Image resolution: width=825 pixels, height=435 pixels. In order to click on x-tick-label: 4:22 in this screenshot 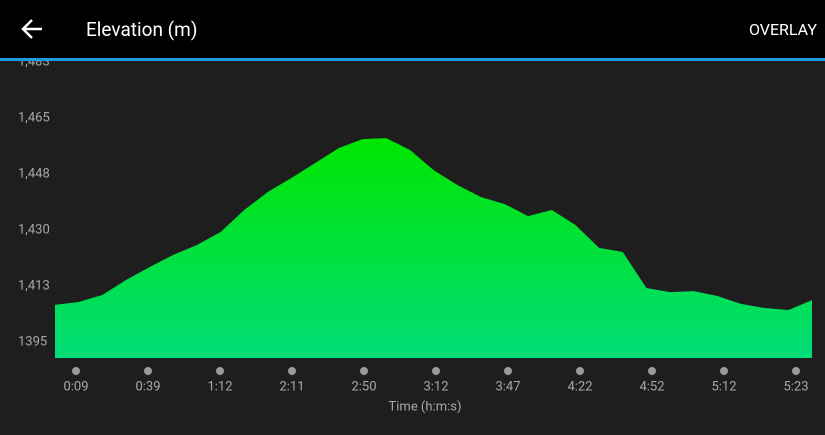, I will do `click(579, 386)`.